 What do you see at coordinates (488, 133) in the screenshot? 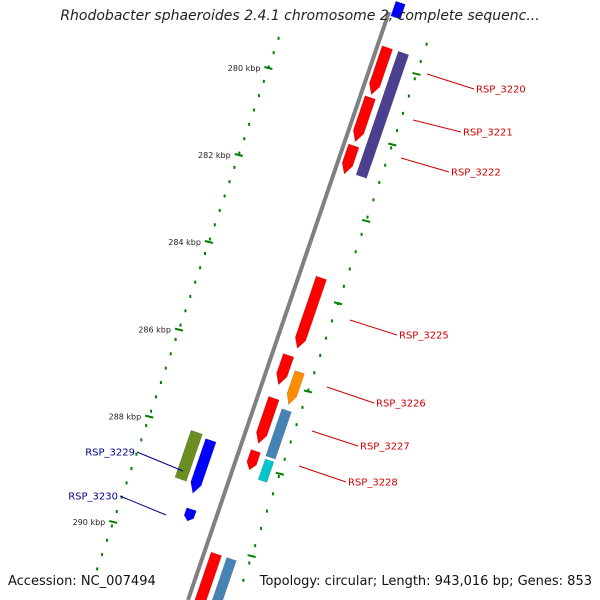
I see `gene-label: RSP_3221` at bounding box center [488, 133].